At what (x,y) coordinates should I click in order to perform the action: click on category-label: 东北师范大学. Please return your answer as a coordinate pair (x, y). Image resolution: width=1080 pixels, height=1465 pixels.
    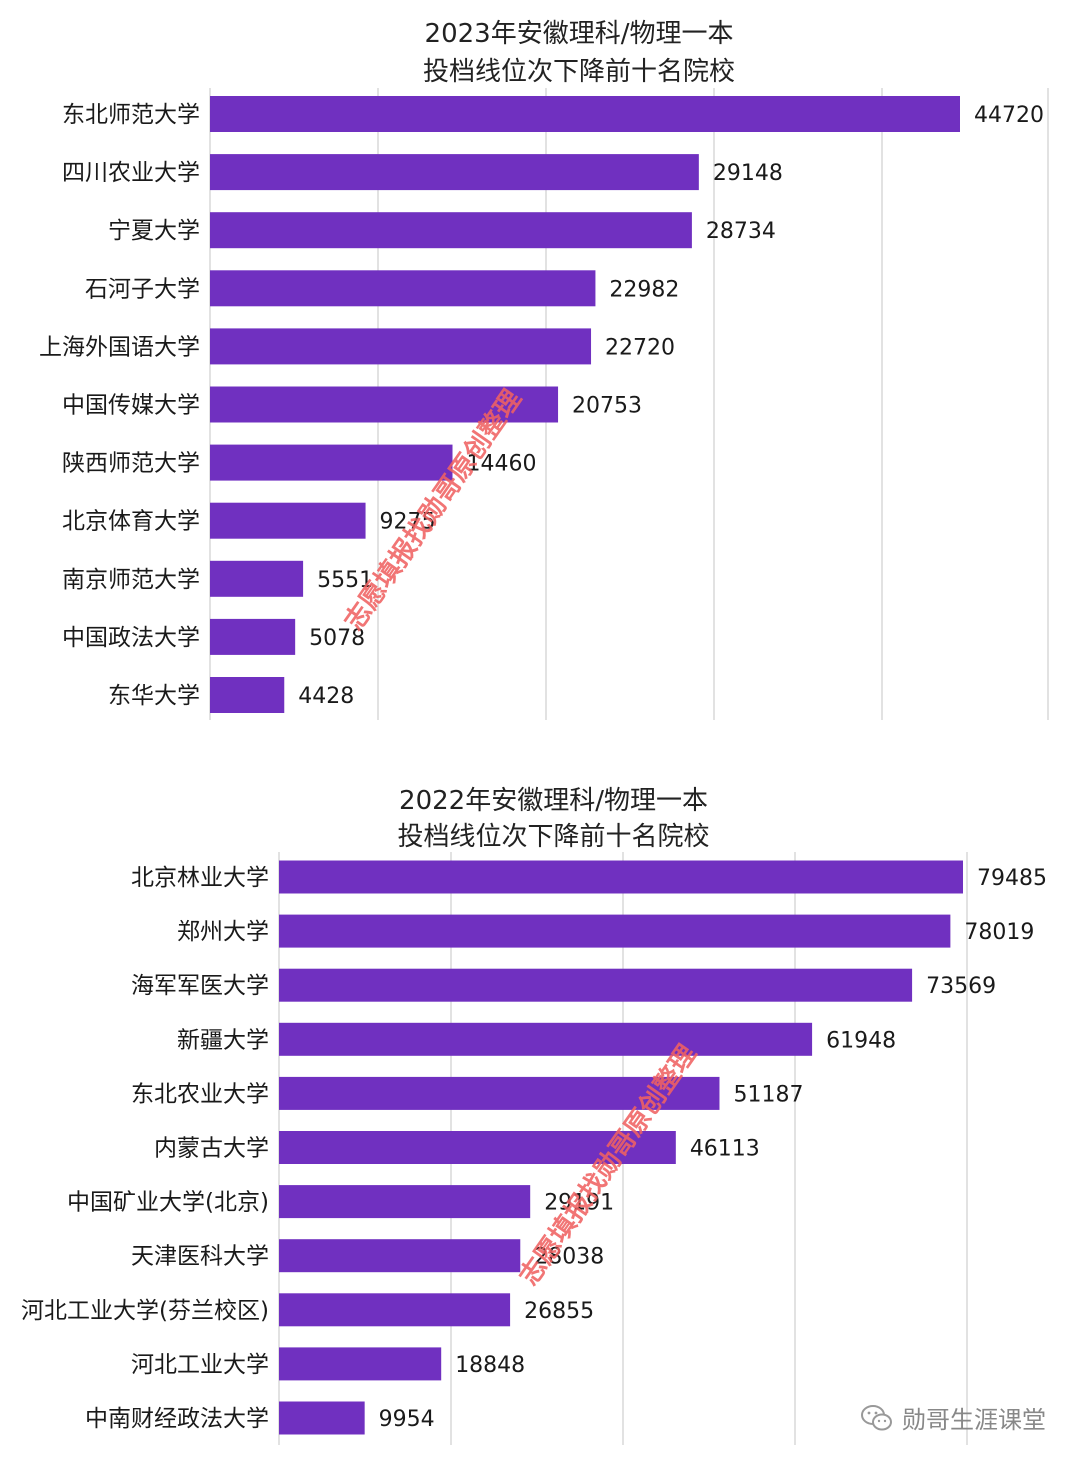
    Looking at the image, I should click on (131, 115).